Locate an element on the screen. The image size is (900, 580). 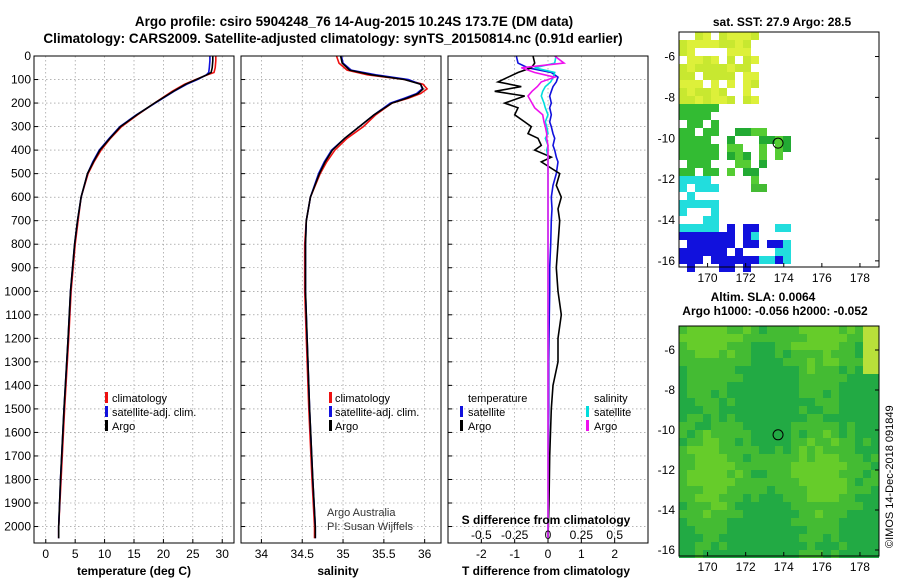
lat-tick-label: -14 is located at coordinates (667, 510).